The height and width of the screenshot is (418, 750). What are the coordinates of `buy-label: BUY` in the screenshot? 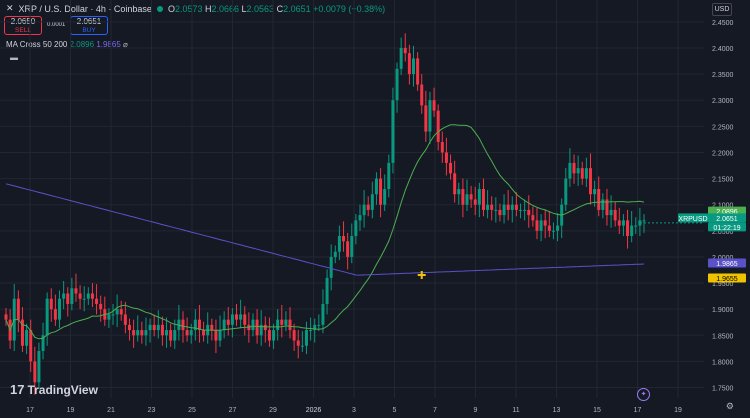 It's located at (89, 30).